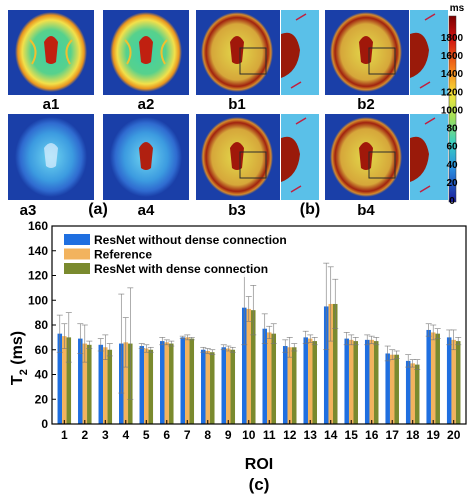 The image size is (474, 504). I want to click on colorbar-unit: ms, so click(457, 8).